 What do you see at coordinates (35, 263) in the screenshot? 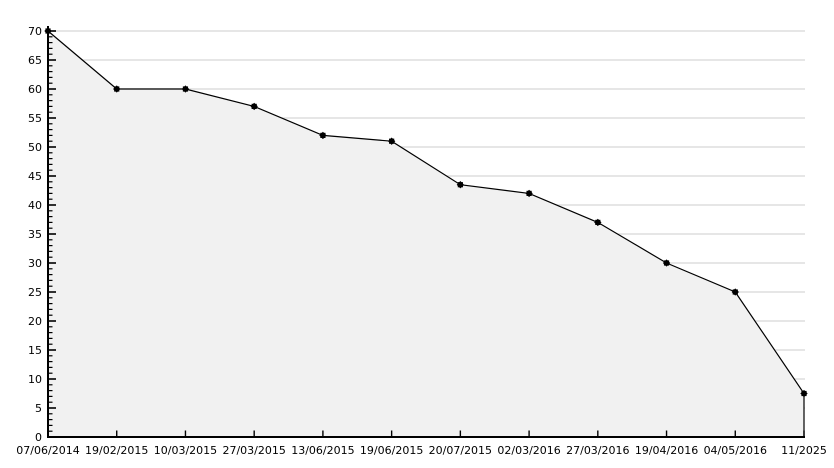
I see `y-tick-label: 30` at bounding box center [35, 263].